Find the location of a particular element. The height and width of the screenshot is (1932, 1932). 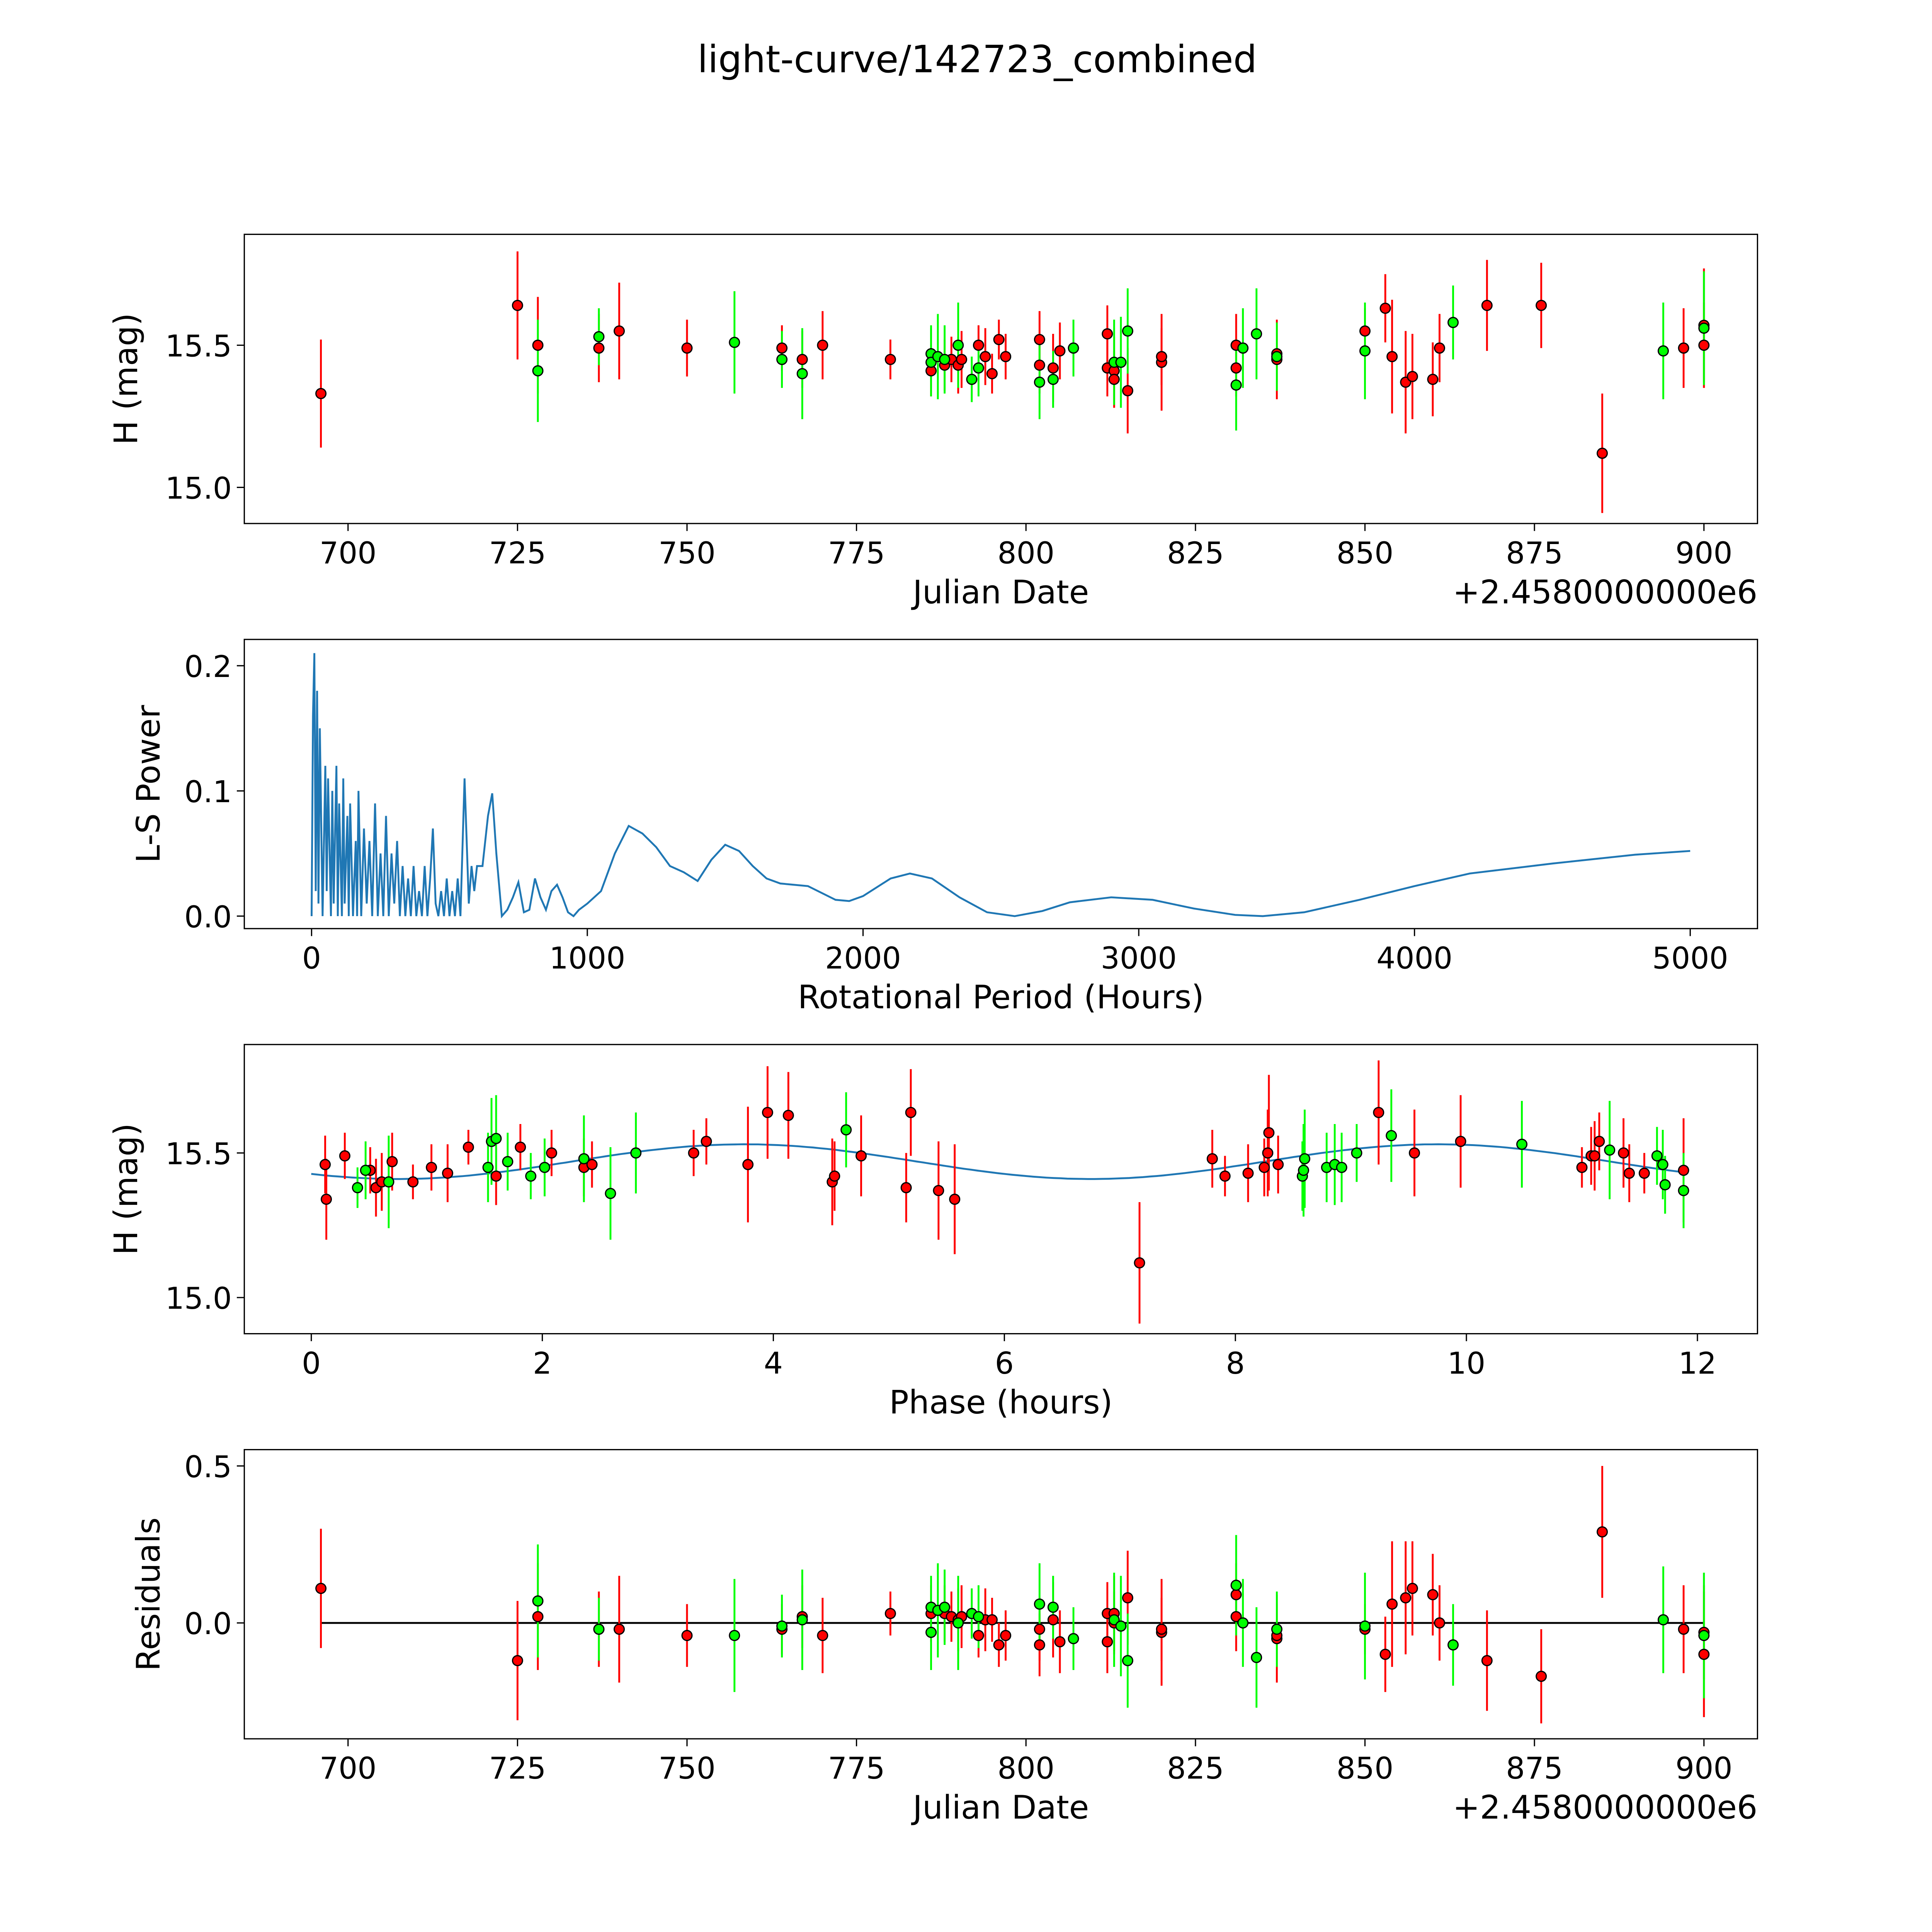

x-axis-label: Phase (hours) is located at coordinates (1000, 1402).